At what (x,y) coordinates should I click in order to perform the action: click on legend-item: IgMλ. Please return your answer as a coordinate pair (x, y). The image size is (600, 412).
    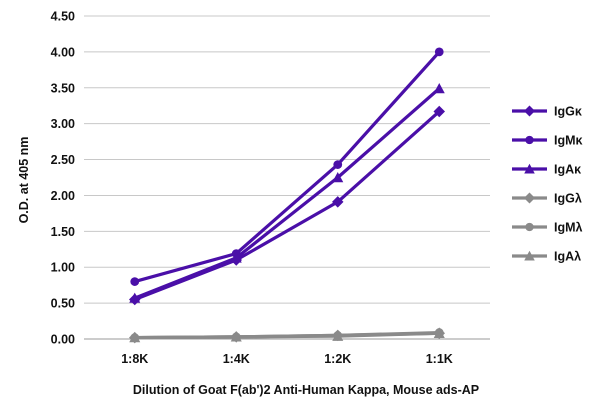
    Looking at the image, I should click on (547, 228).